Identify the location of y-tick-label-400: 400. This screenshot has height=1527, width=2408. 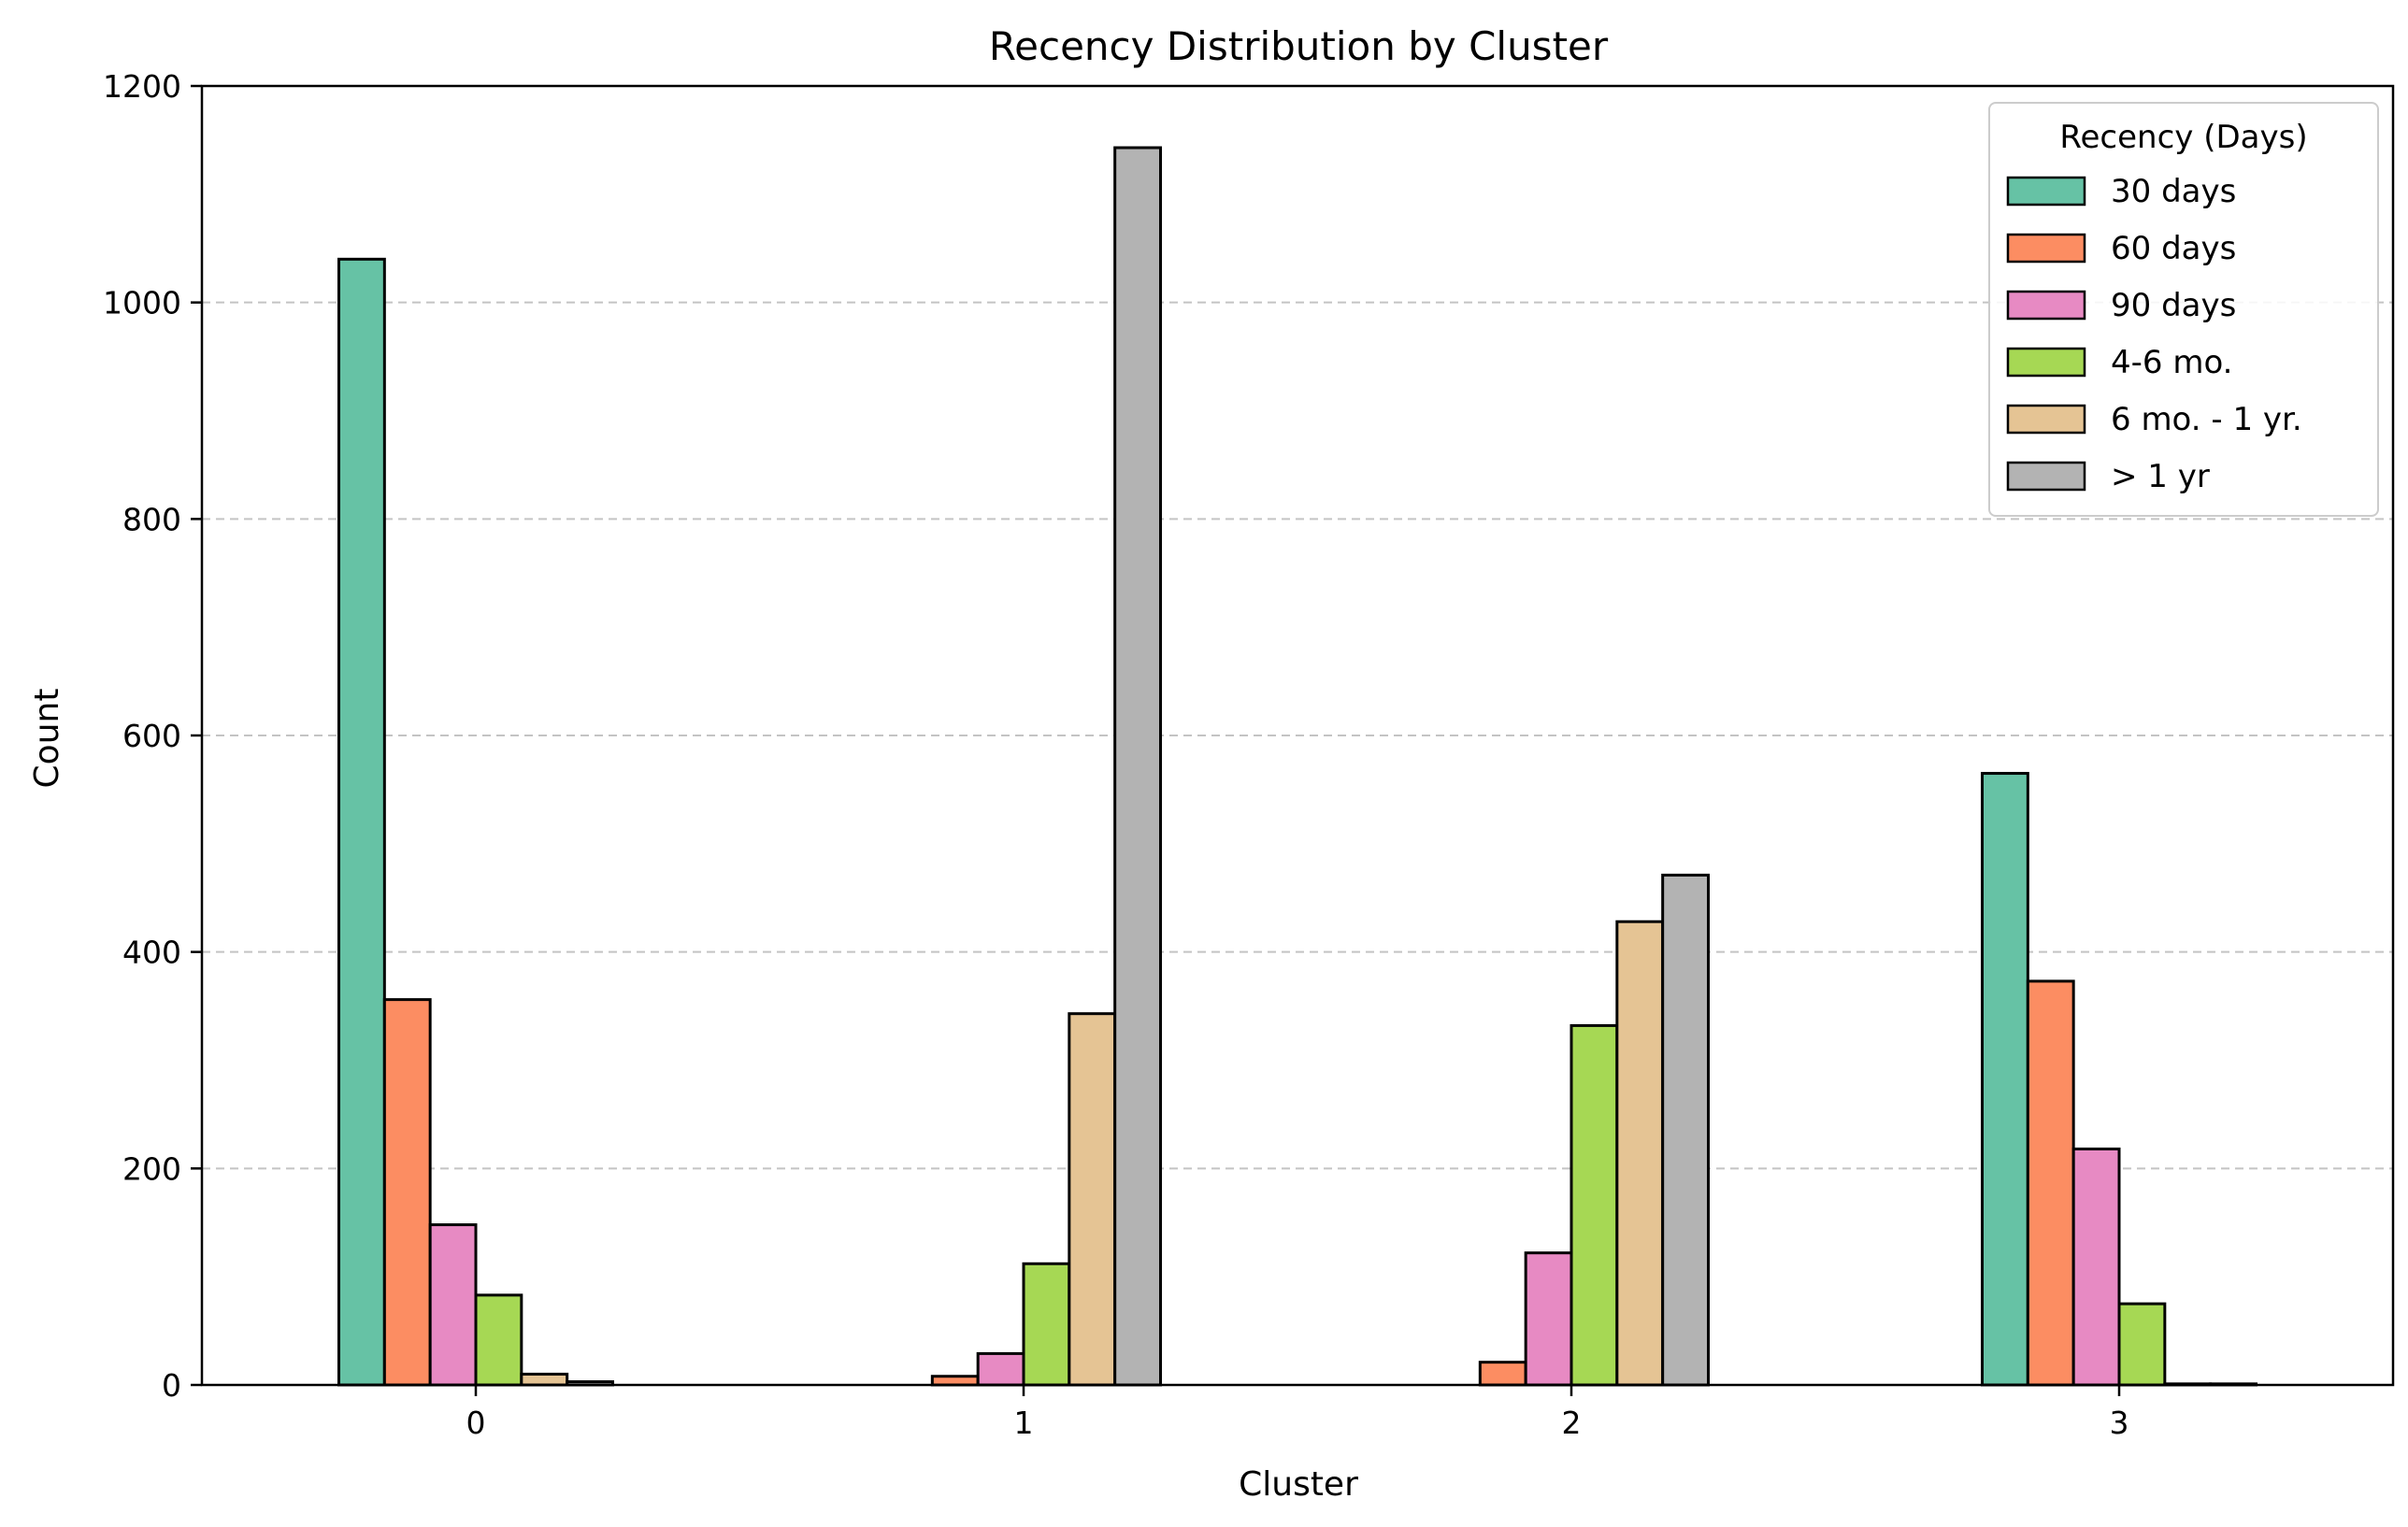
(151, 953).